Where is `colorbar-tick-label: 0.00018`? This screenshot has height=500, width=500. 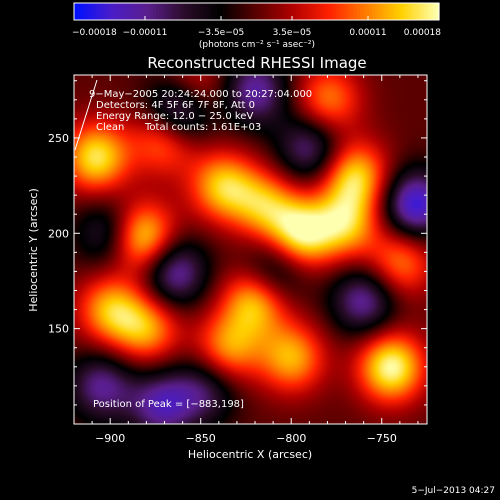 colorbar-tick-label: 0.00018 is located at coordinates (422, 33).